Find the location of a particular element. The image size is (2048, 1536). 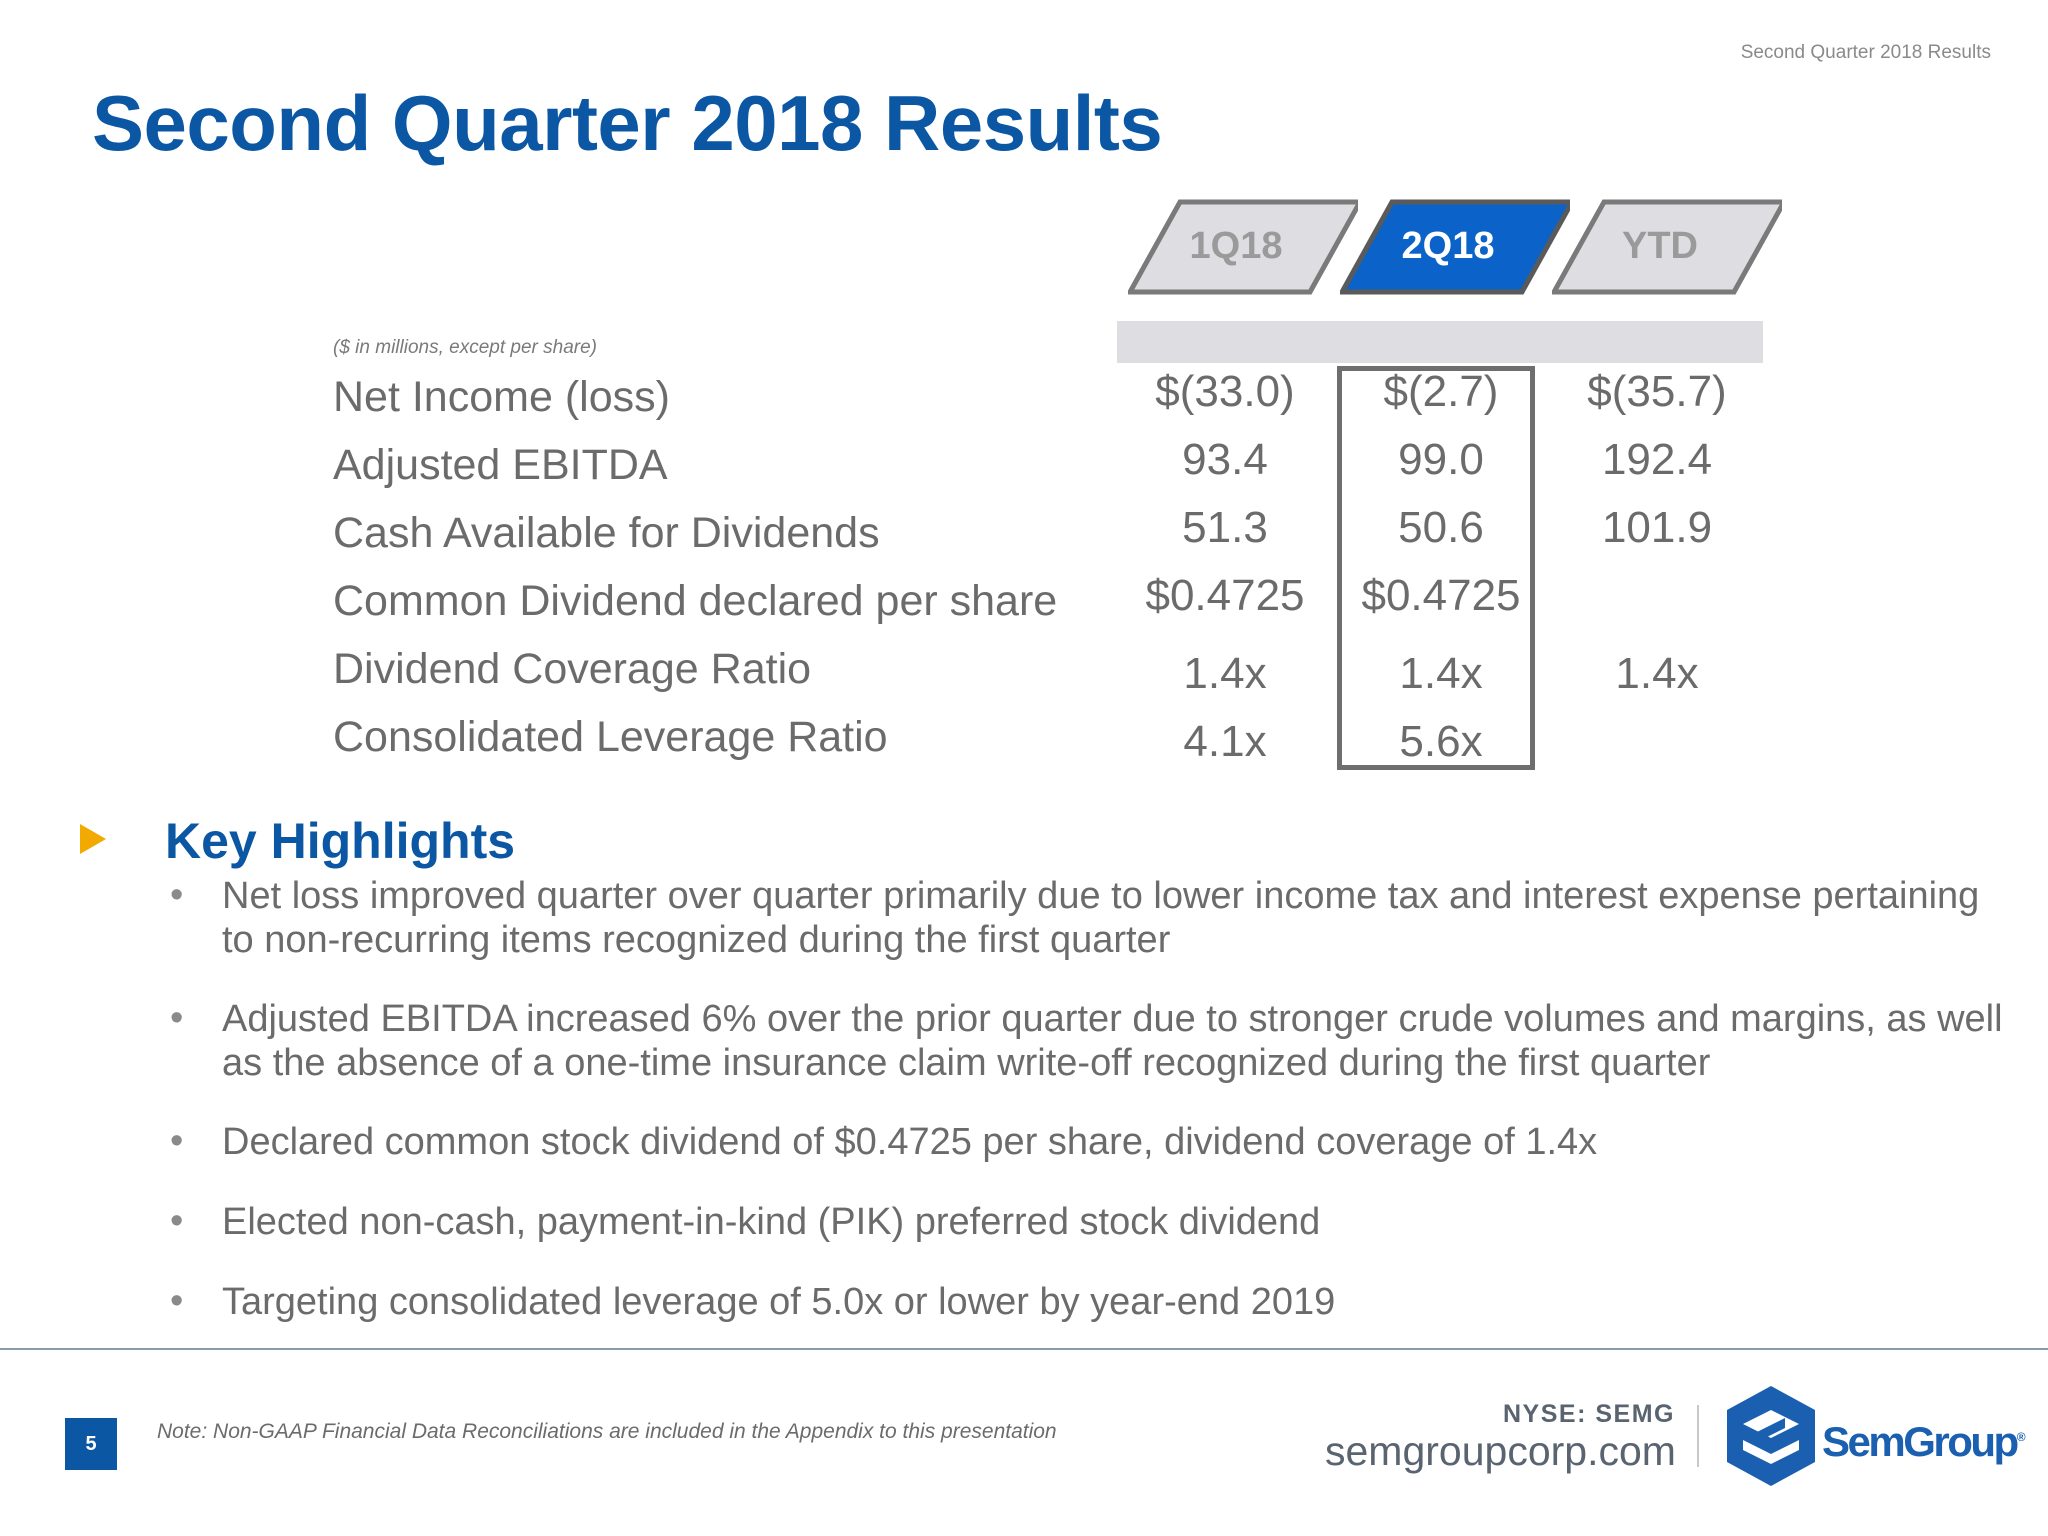

period-tabs: 1Q18 2Q18 YTD is located at coordinates (1024, 248).